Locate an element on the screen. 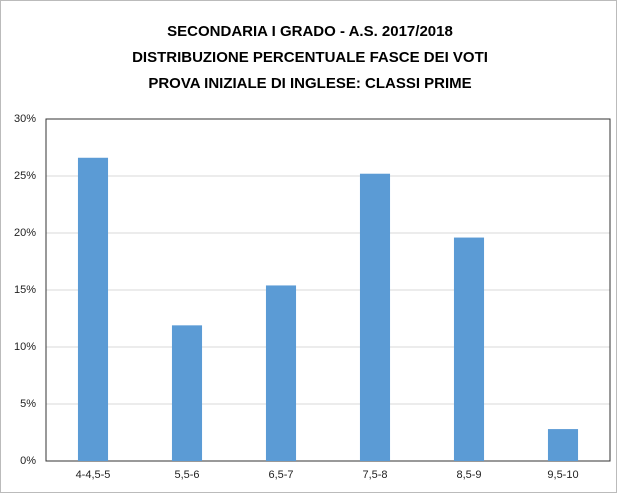 The width and height of the screenshot is (617, 493). y-tick-label: 20% is located at coordinates (25, 233).